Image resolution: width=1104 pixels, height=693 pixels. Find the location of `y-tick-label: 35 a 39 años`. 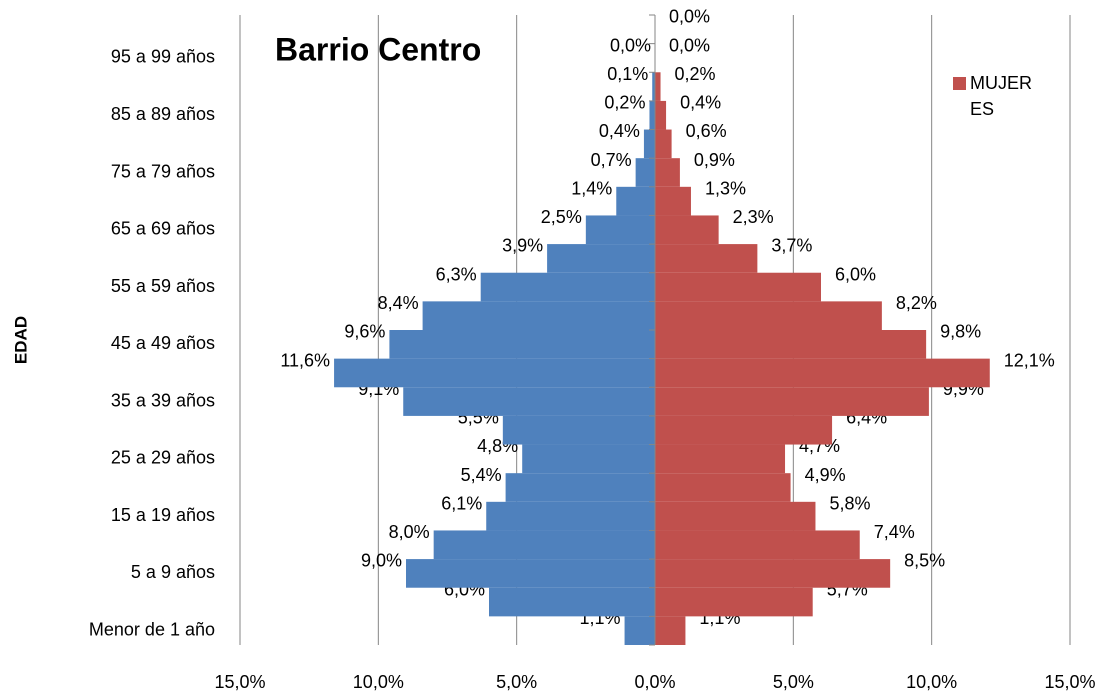

y-tick-label: 35 a 39 años is located at coordinates (163, 400).